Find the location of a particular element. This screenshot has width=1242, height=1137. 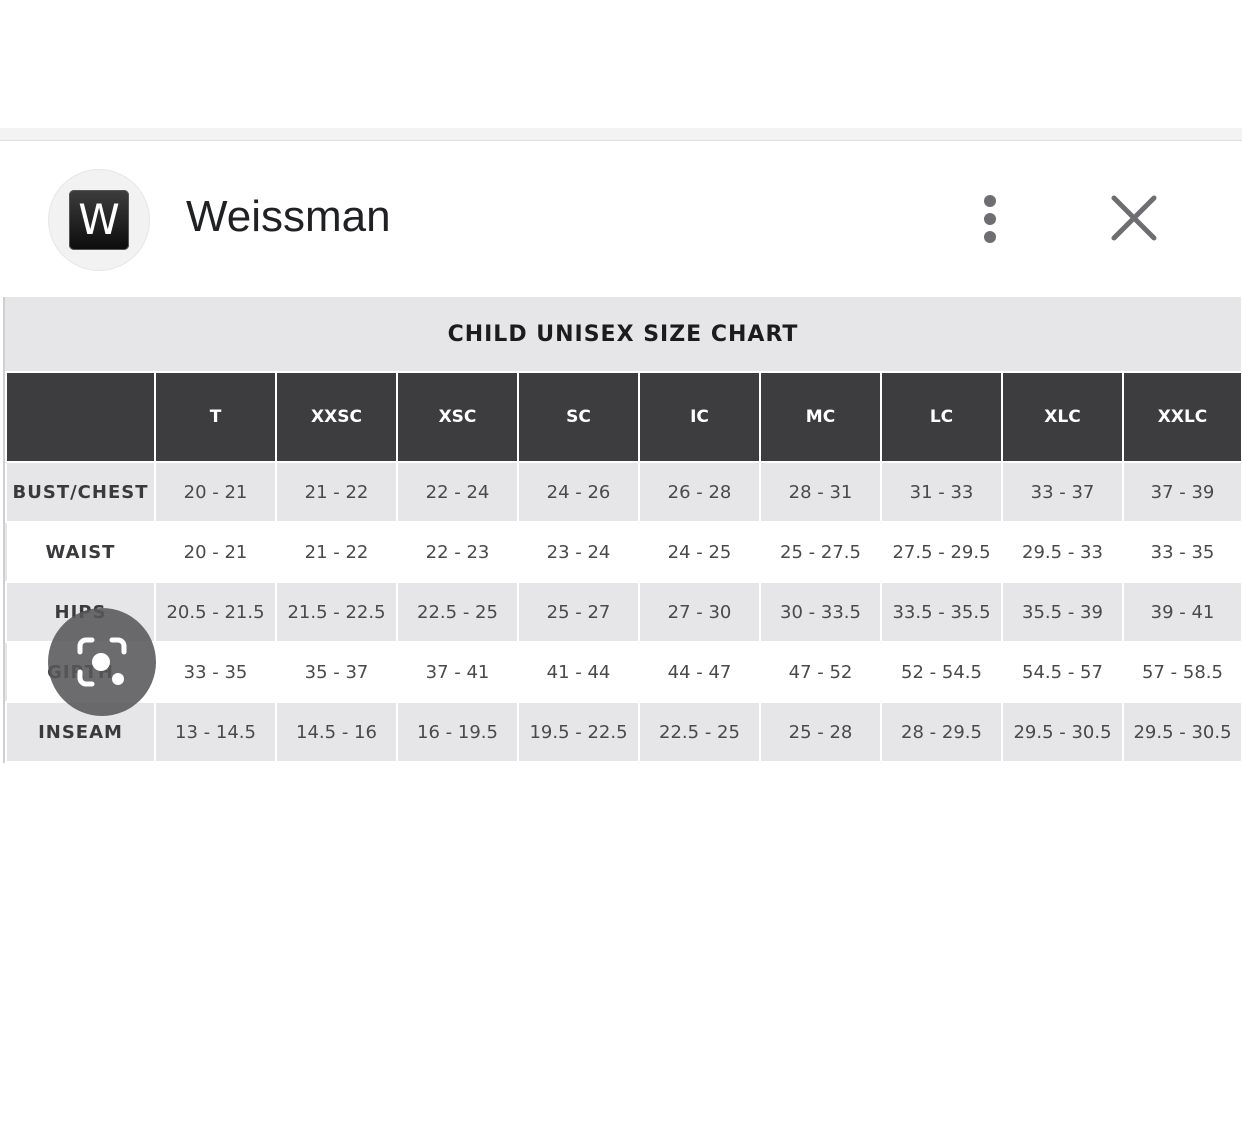

table-cell: 54.5 - 57 is located at coordinates (1062, 672).